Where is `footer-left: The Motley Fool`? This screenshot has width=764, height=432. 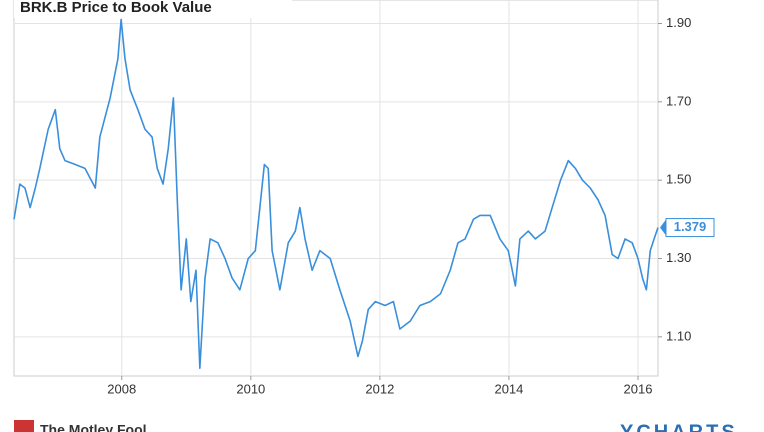
footer-left: The Motley Fool is located at coordinates (93, 427).